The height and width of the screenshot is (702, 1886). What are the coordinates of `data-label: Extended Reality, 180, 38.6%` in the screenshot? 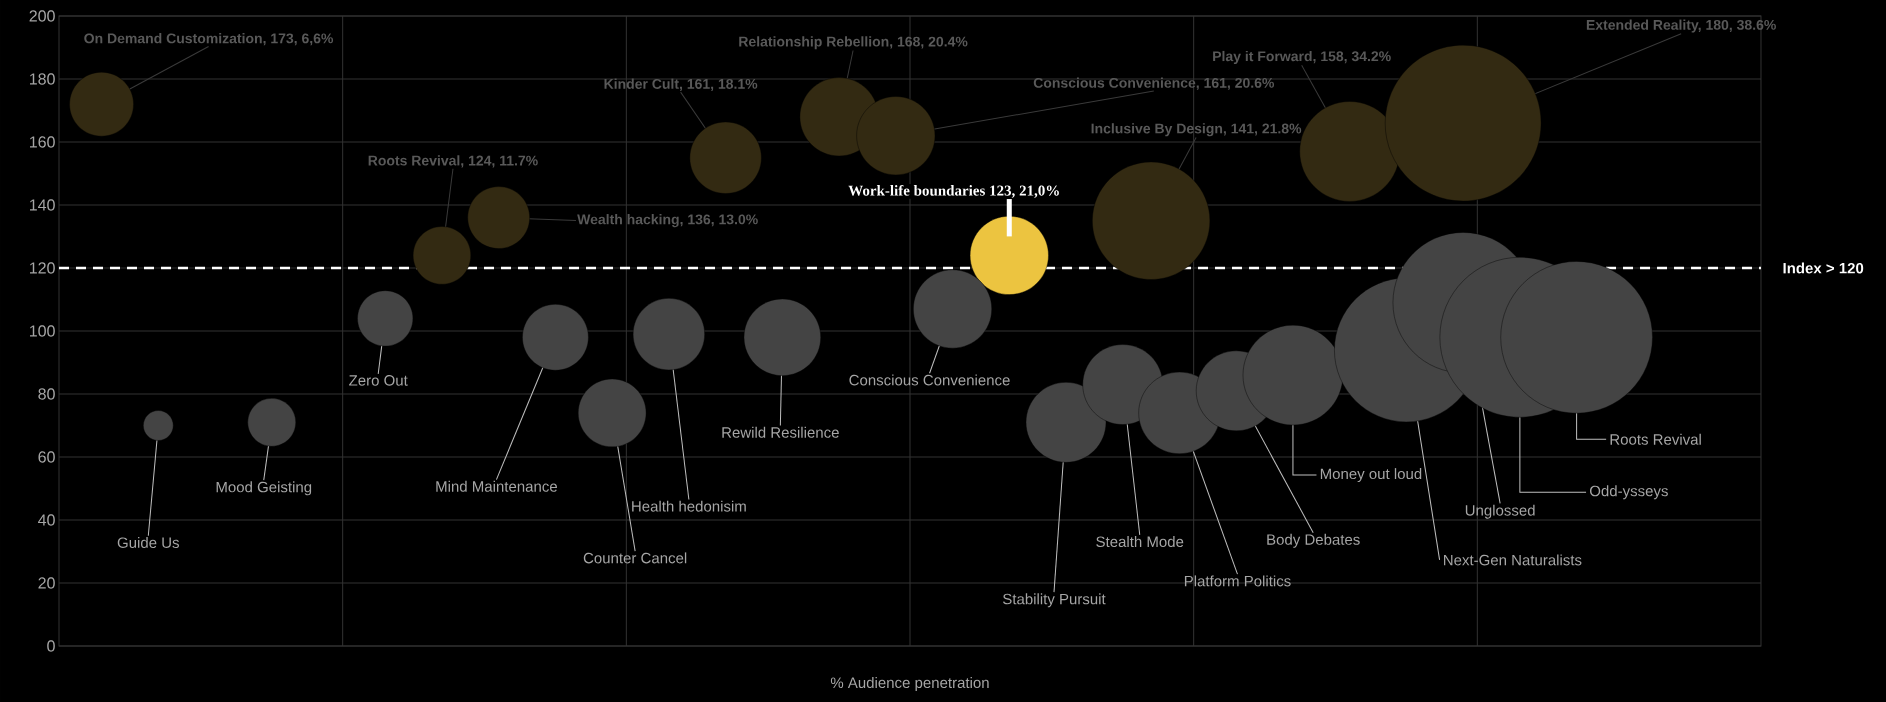 It's located at (1681, 26).